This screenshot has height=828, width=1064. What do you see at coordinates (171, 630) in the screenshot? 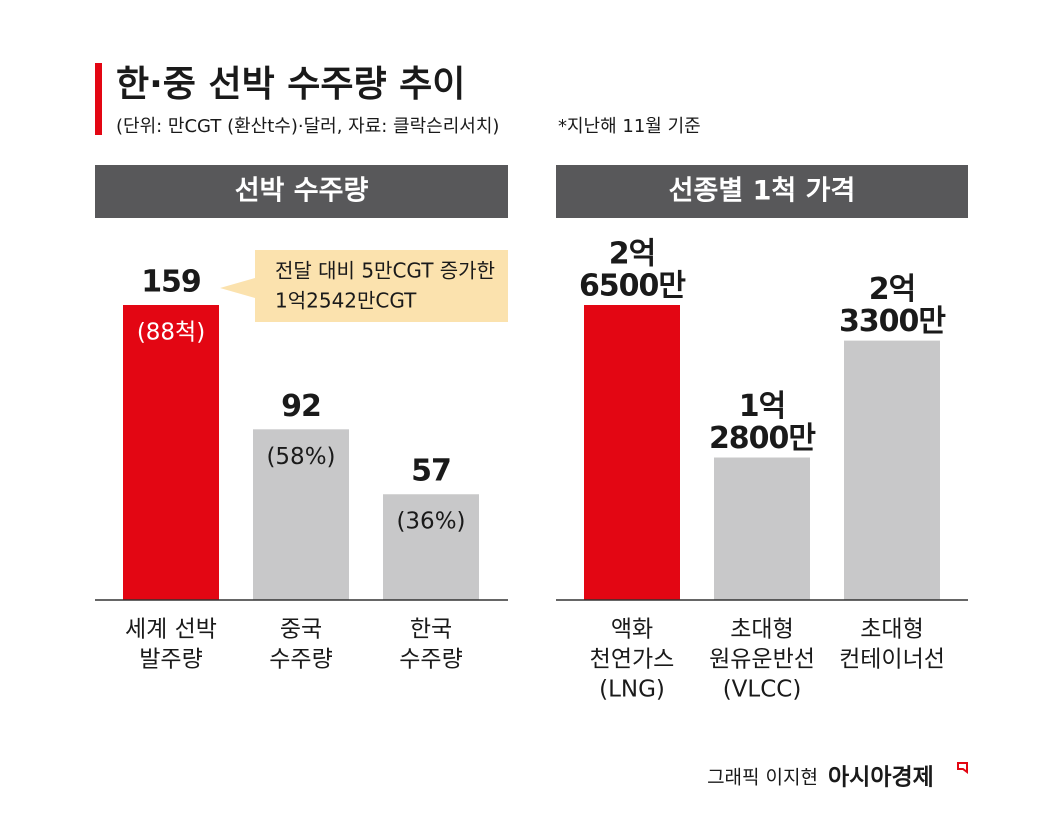
I see `category-label: 세계 선박` at bounding box center [171, 630].